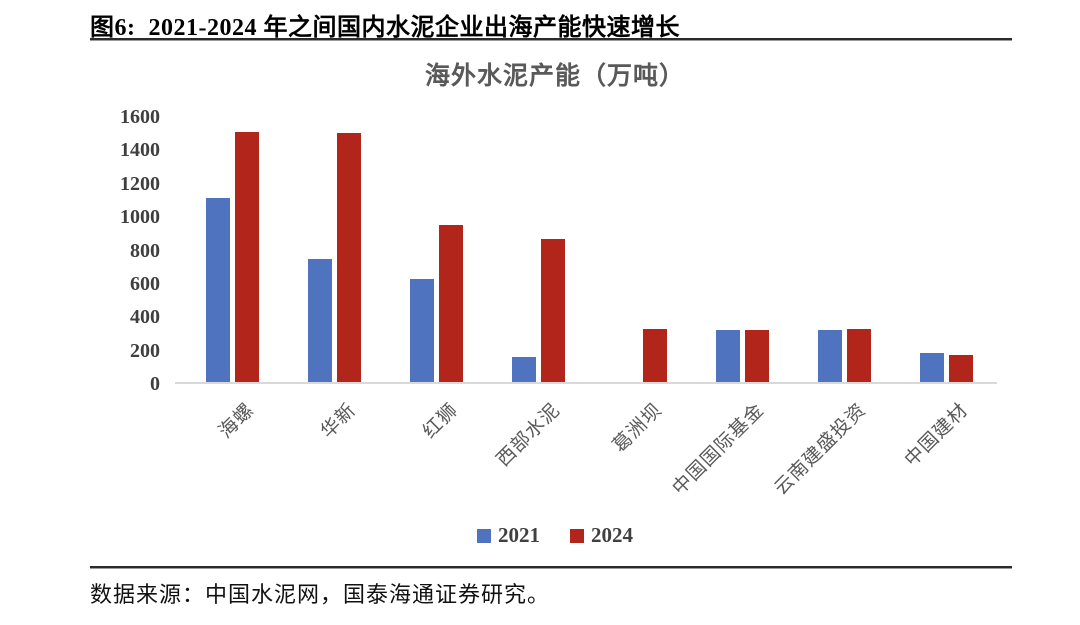 The width and height of the screenshot is (1080, 625). I want to click on y-tick-label: 1000, so click(140, 217).